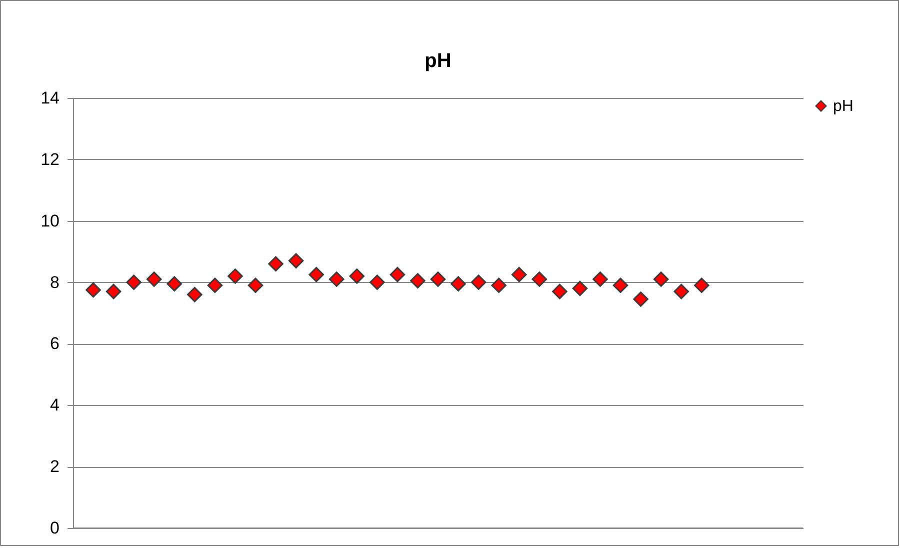 This screenshot has width=901, height=548. I want to click on chart-title: pH, so click(438, 61).